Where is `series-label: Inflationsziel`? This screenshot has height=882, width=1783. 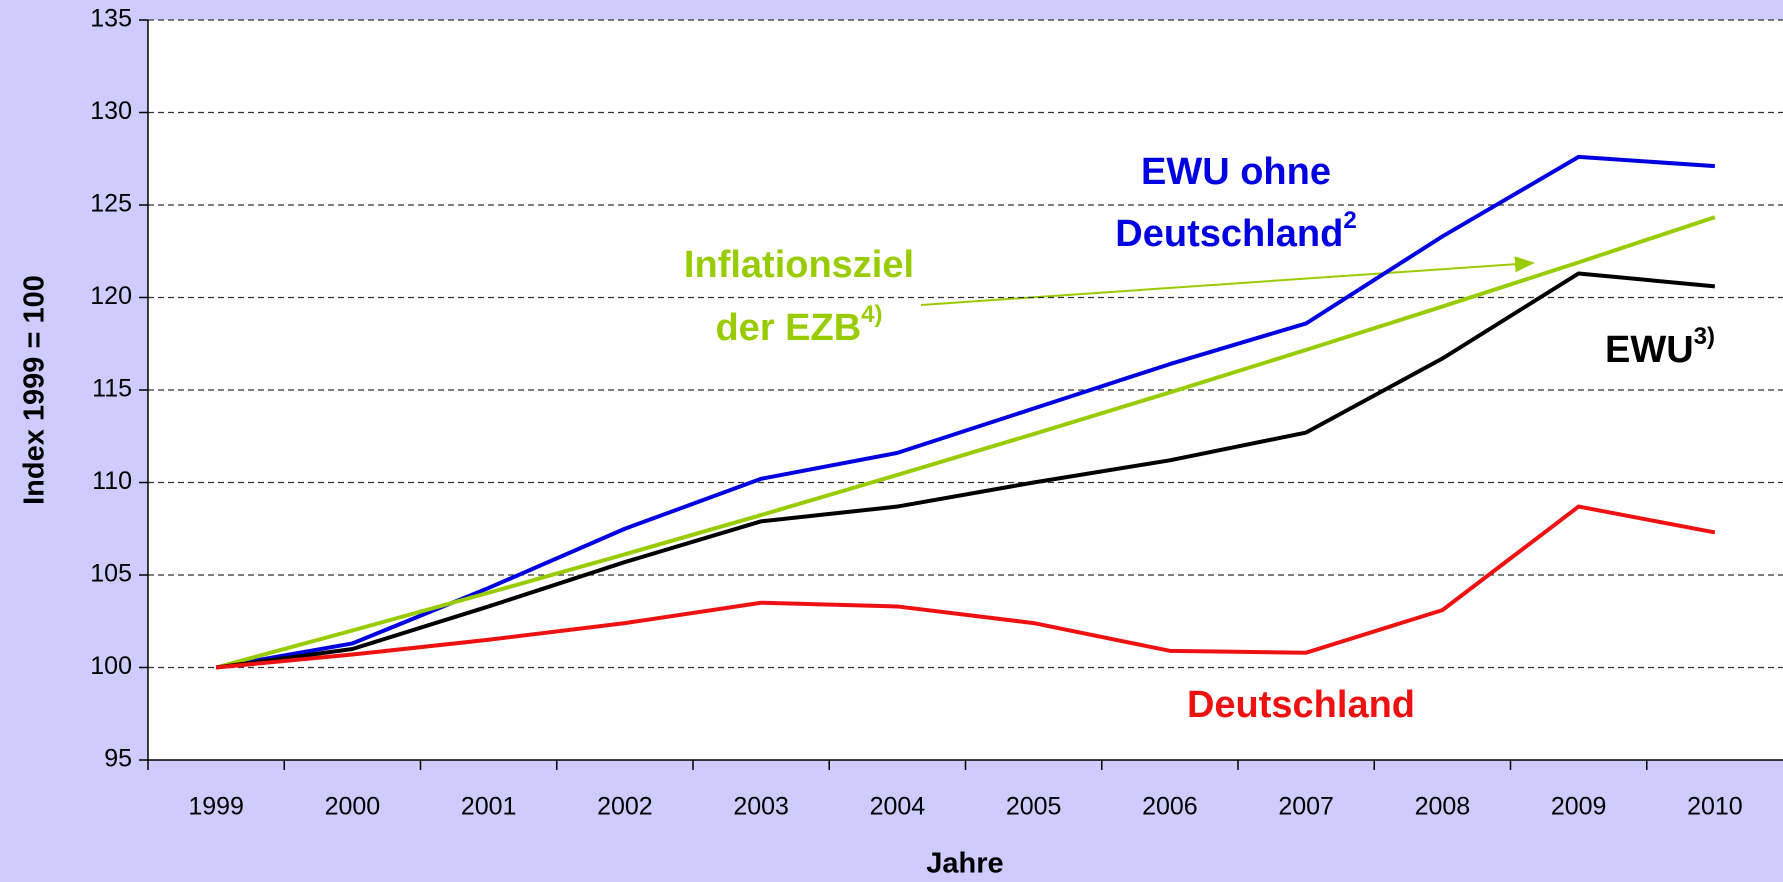
series-label: Inflationsziel is located at coordinates (799, 265).